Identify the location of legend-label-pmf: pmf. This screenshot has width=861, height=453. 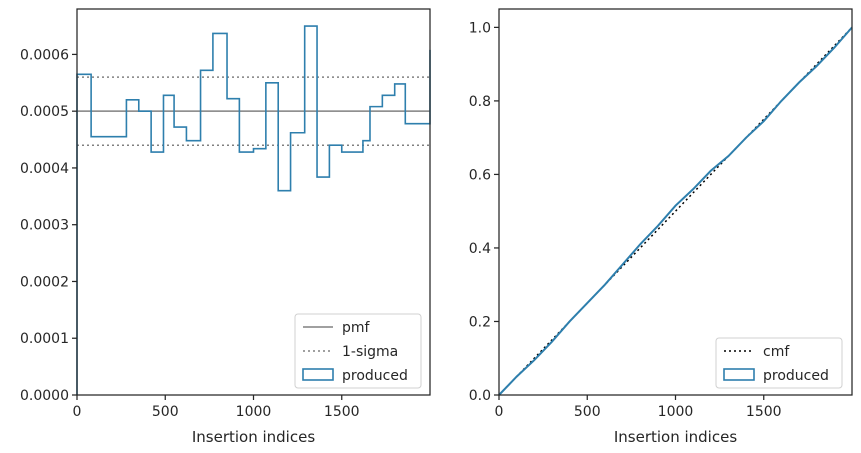
(356, 328).